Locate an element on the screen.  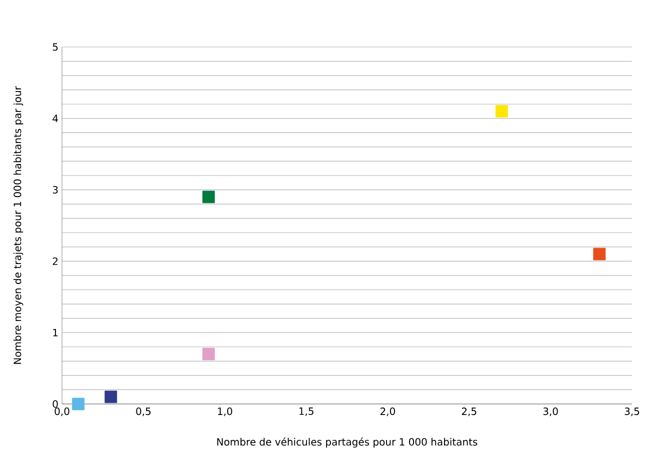
y-tick-label: 5 is located at coordinates (55, 47).